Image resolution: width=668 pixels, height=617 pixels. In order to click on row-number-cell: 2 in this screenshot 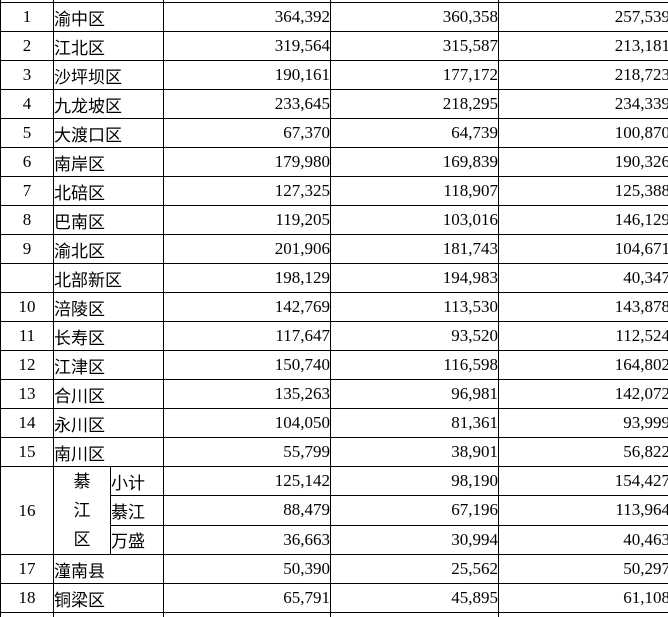, I will do `click(27, 46)`.